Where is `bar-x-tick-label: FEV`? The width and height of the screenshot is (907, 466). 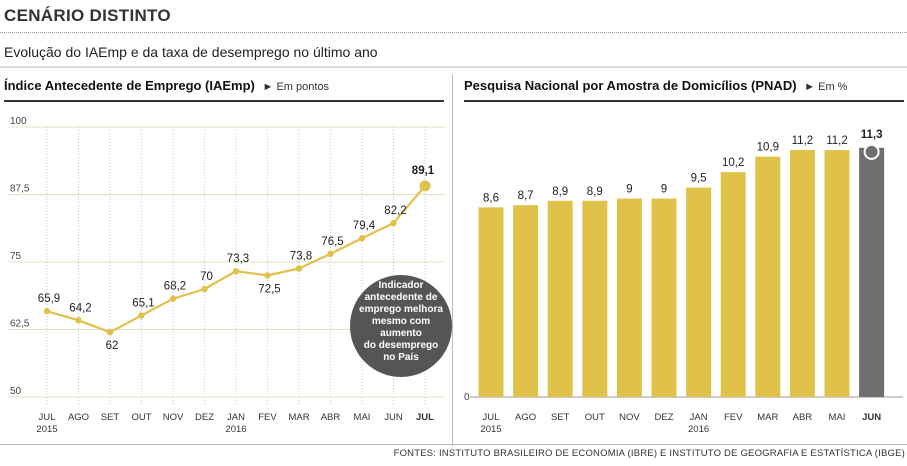 bar-x-tick-label: FEV is located at coordinates (733, 417).